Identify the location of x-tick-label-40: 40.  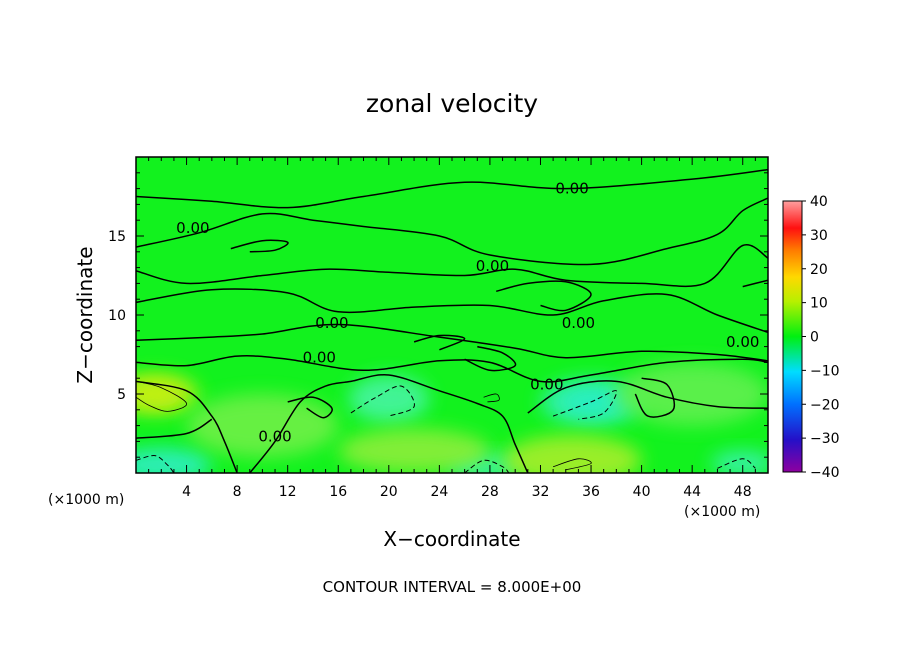
(642, 492).